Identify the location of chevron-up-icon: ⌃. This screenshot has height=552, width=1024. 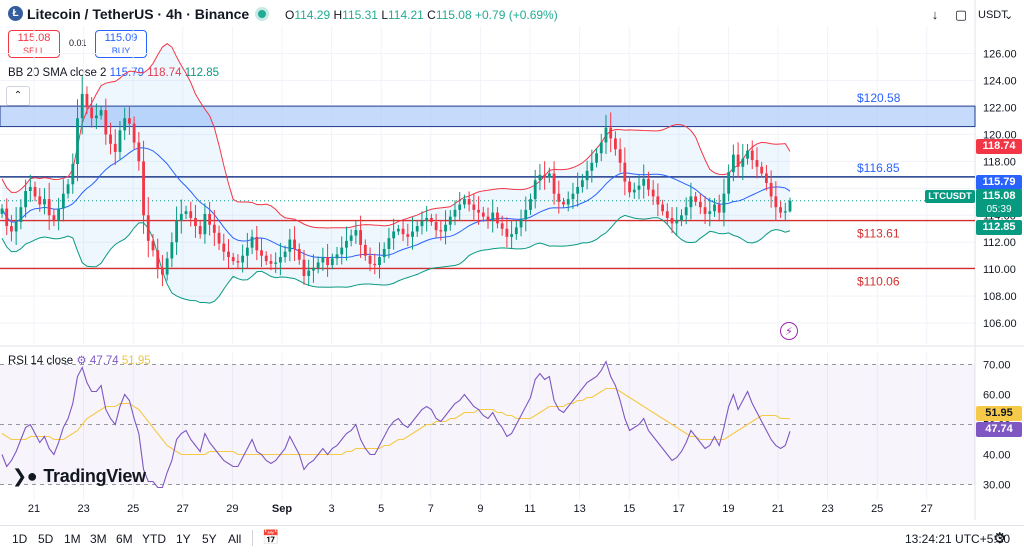
(18, 96).